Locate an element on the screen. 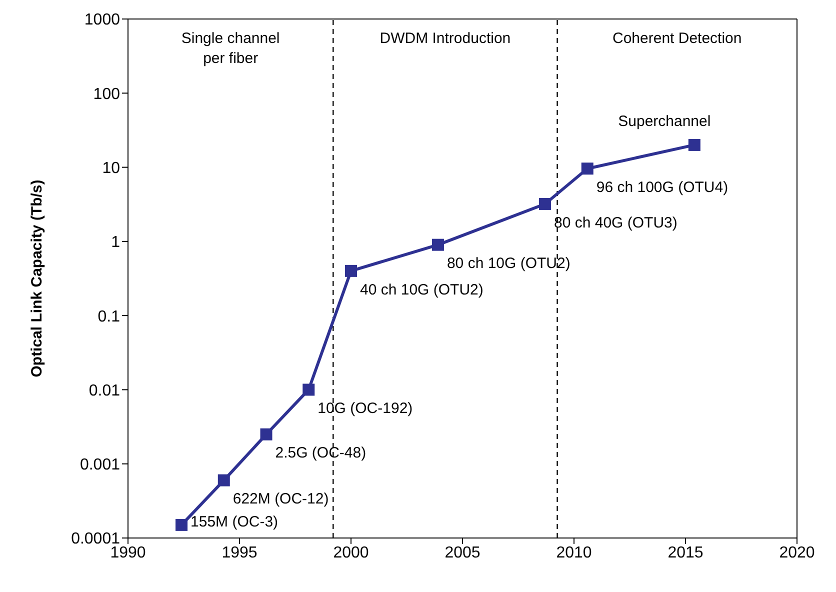 Image resolution: width=836 pixels, height=592 pixels. x-tick-label: 2000 is located at coordinates (351, 553).